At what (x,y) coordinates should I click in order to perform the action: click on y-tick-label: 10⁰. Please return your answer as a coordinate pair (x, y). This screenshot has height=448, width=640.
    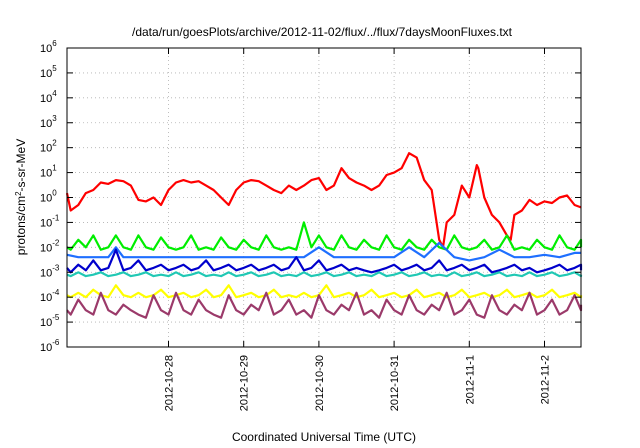
    Looking at the image, I should click on (48, 197).